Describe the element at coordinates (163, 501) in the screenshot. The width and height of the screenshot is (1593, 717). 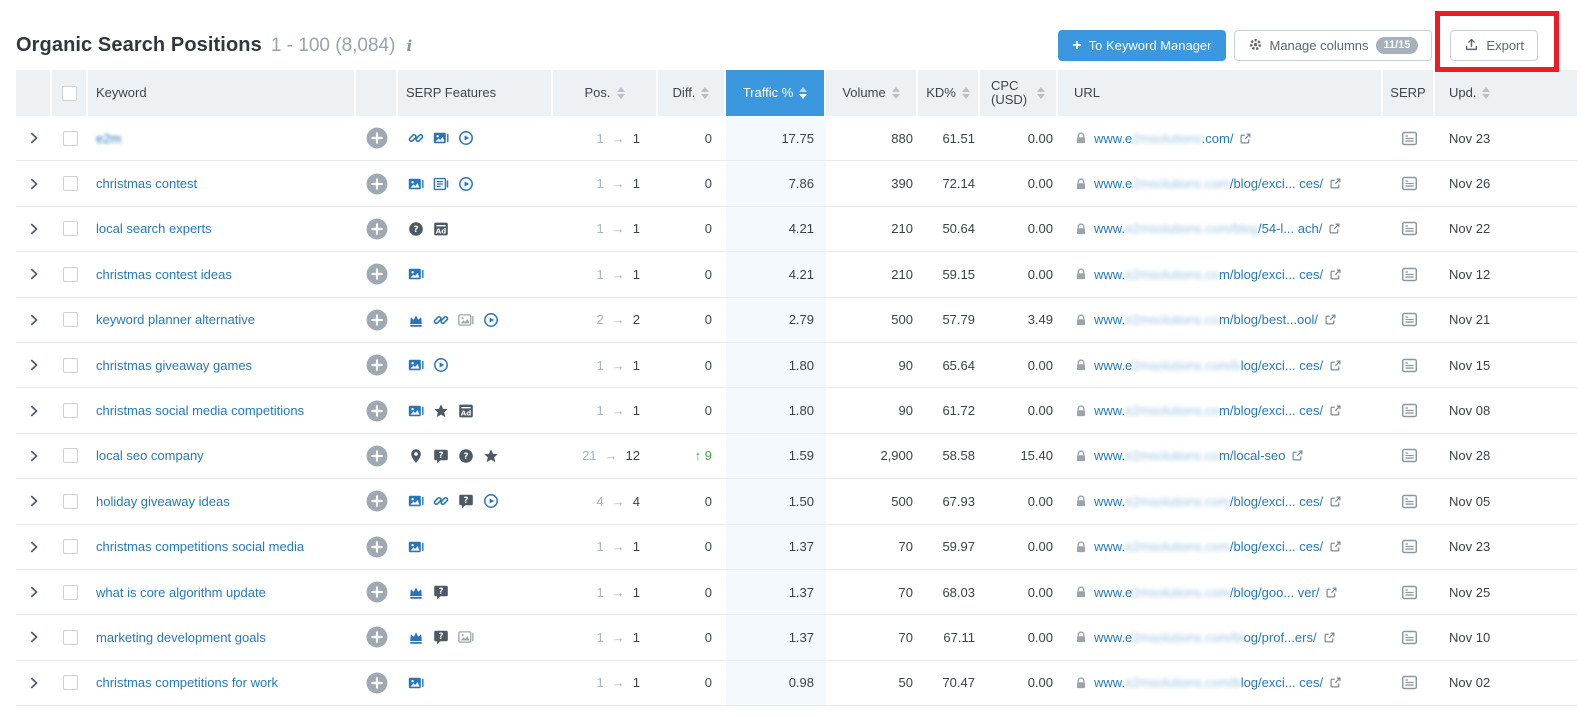
I see `keyword-link: holiday giveaway ideas` at that location.